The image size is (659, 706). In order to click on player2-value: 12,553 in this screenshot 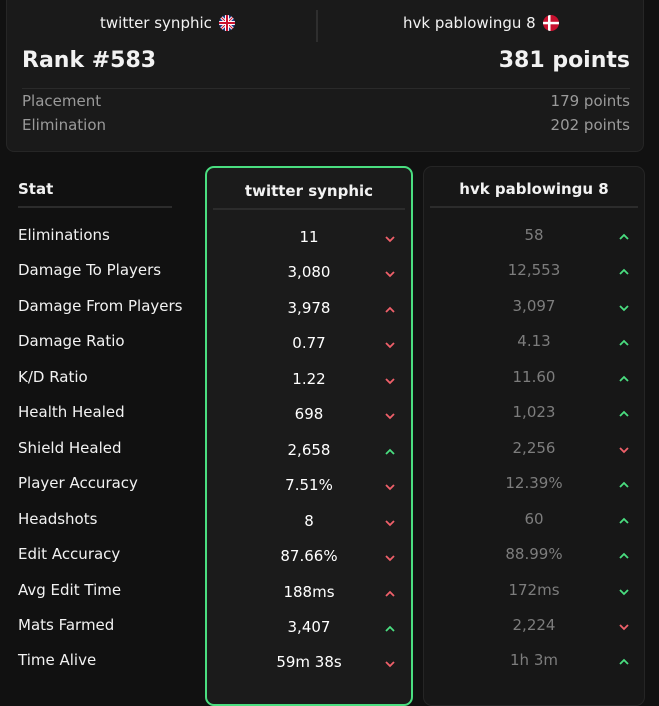, I will do `click(534, 270)`.